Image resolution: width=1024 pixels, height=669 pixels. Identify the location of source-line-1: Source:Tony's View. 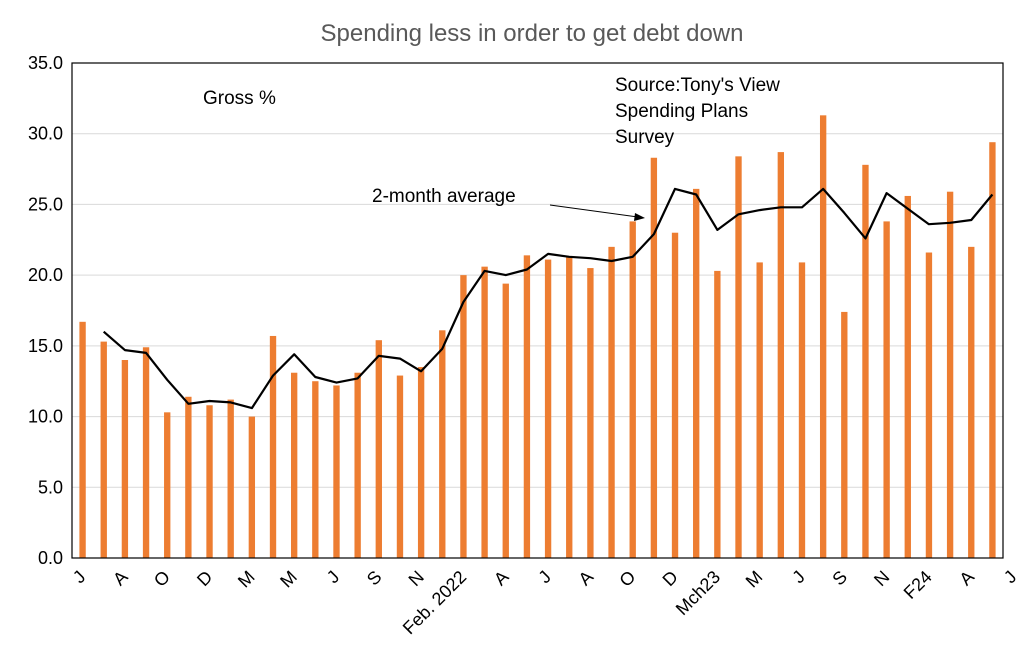
(697, 85).